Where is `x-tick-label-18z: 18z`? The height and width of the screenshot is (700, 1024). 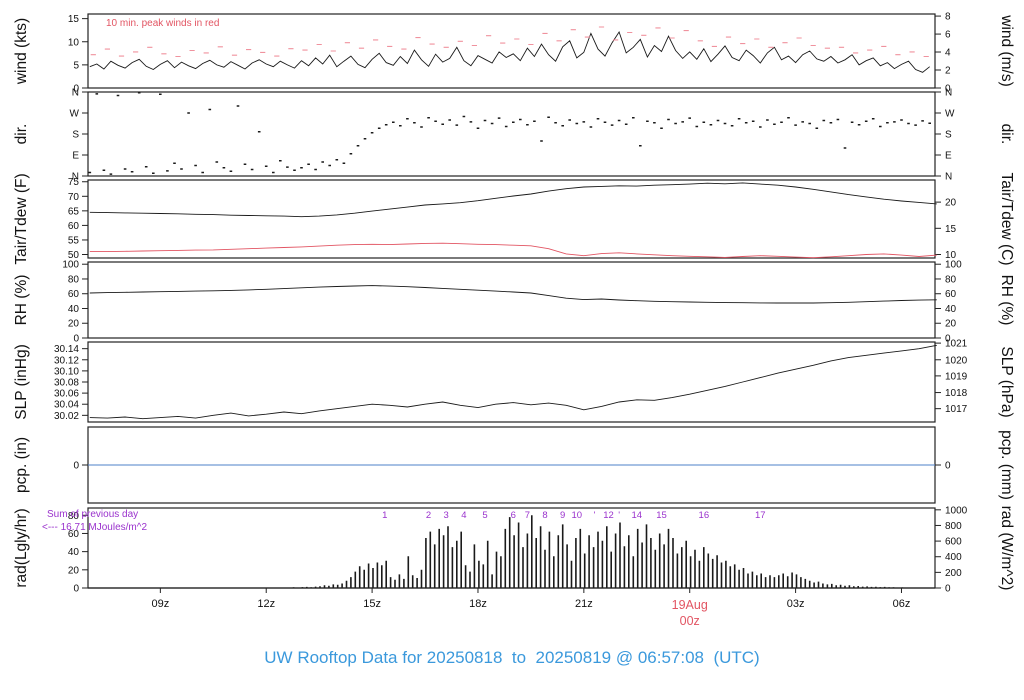
x-tick-label-18z: 18z is located at coordinates (478, 604).